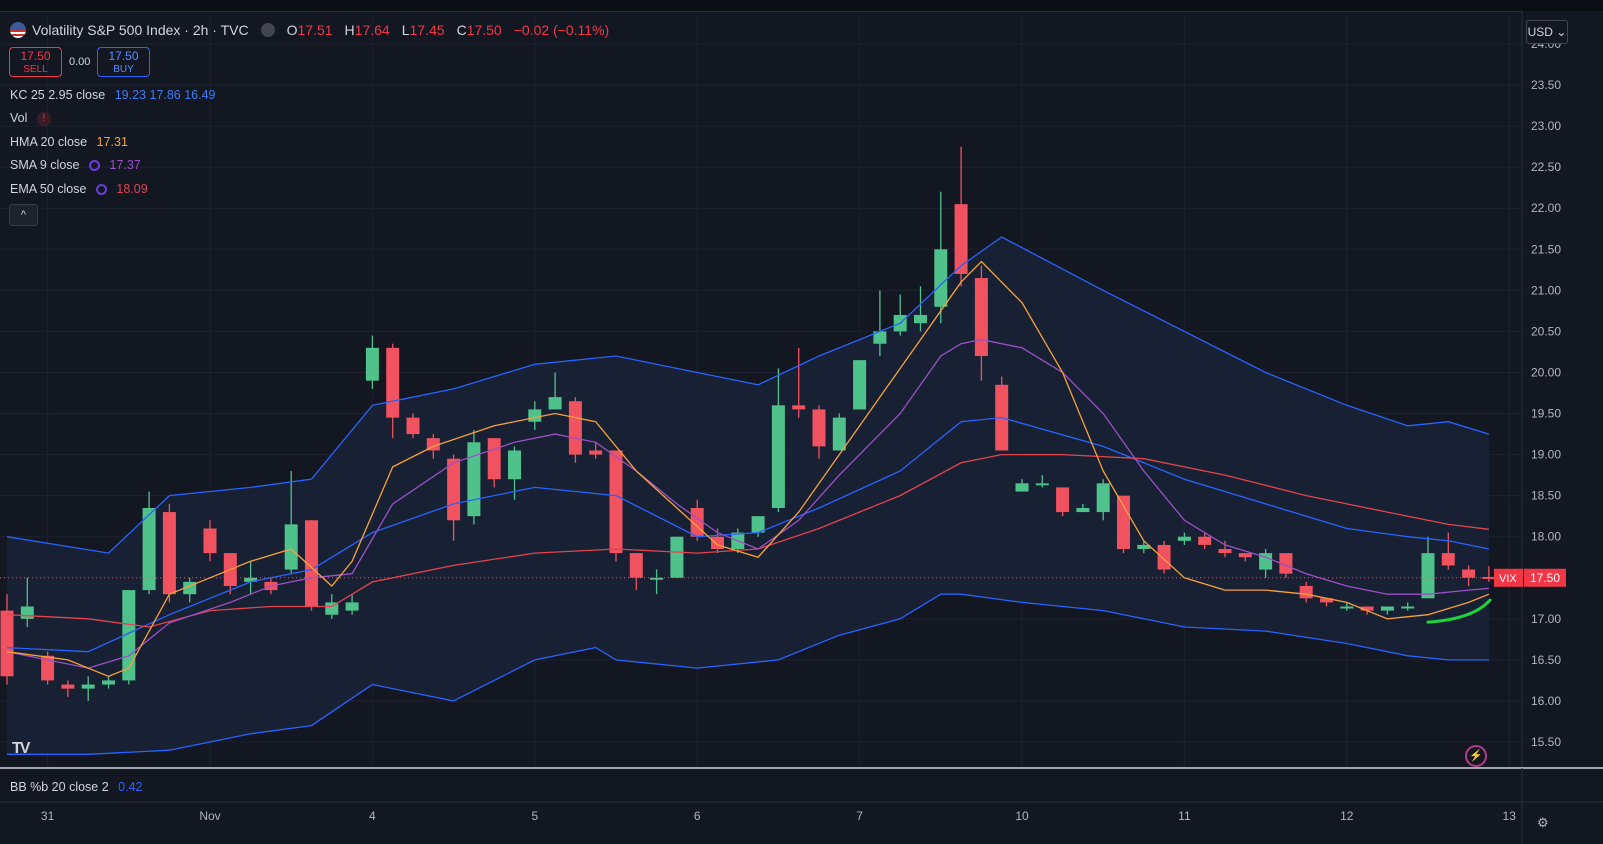  I want to click on bb-percent-b-legend: BB %b 20 close 2 0.42, so click(76, 787).